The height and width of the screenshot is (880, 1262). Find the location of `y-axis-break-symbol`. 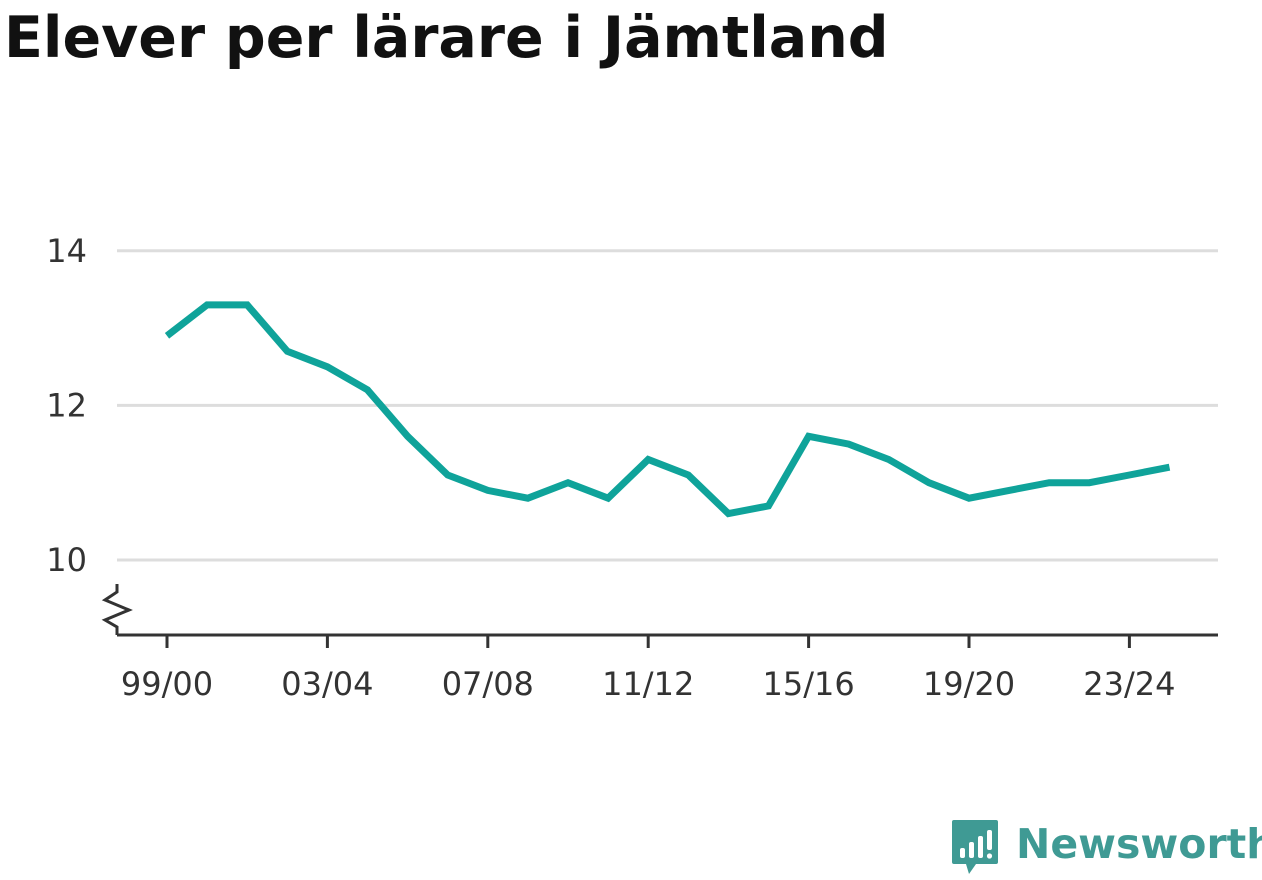

y-axis-break-symbol is located at coordinates (117, 609).